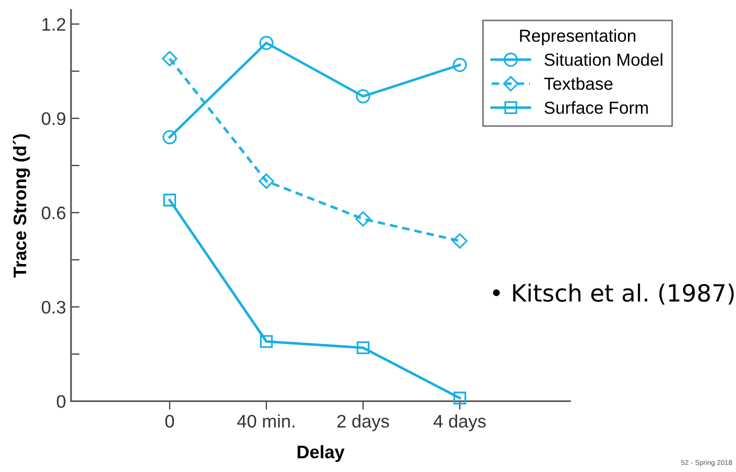 The height and width of the screenshot is (472, 736). I want to click on x-tick-label: 2 days, so click(363, 423).